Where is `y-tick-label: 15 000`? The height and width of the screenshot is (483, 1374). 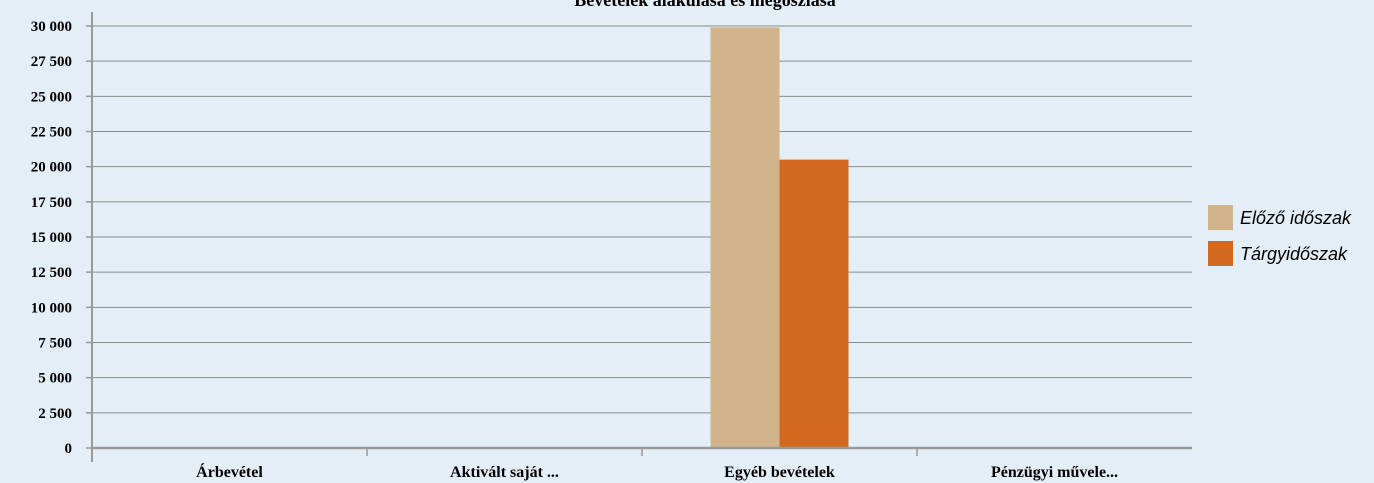 y-tick-label: 15 000 is located at coordinates (51, 238).